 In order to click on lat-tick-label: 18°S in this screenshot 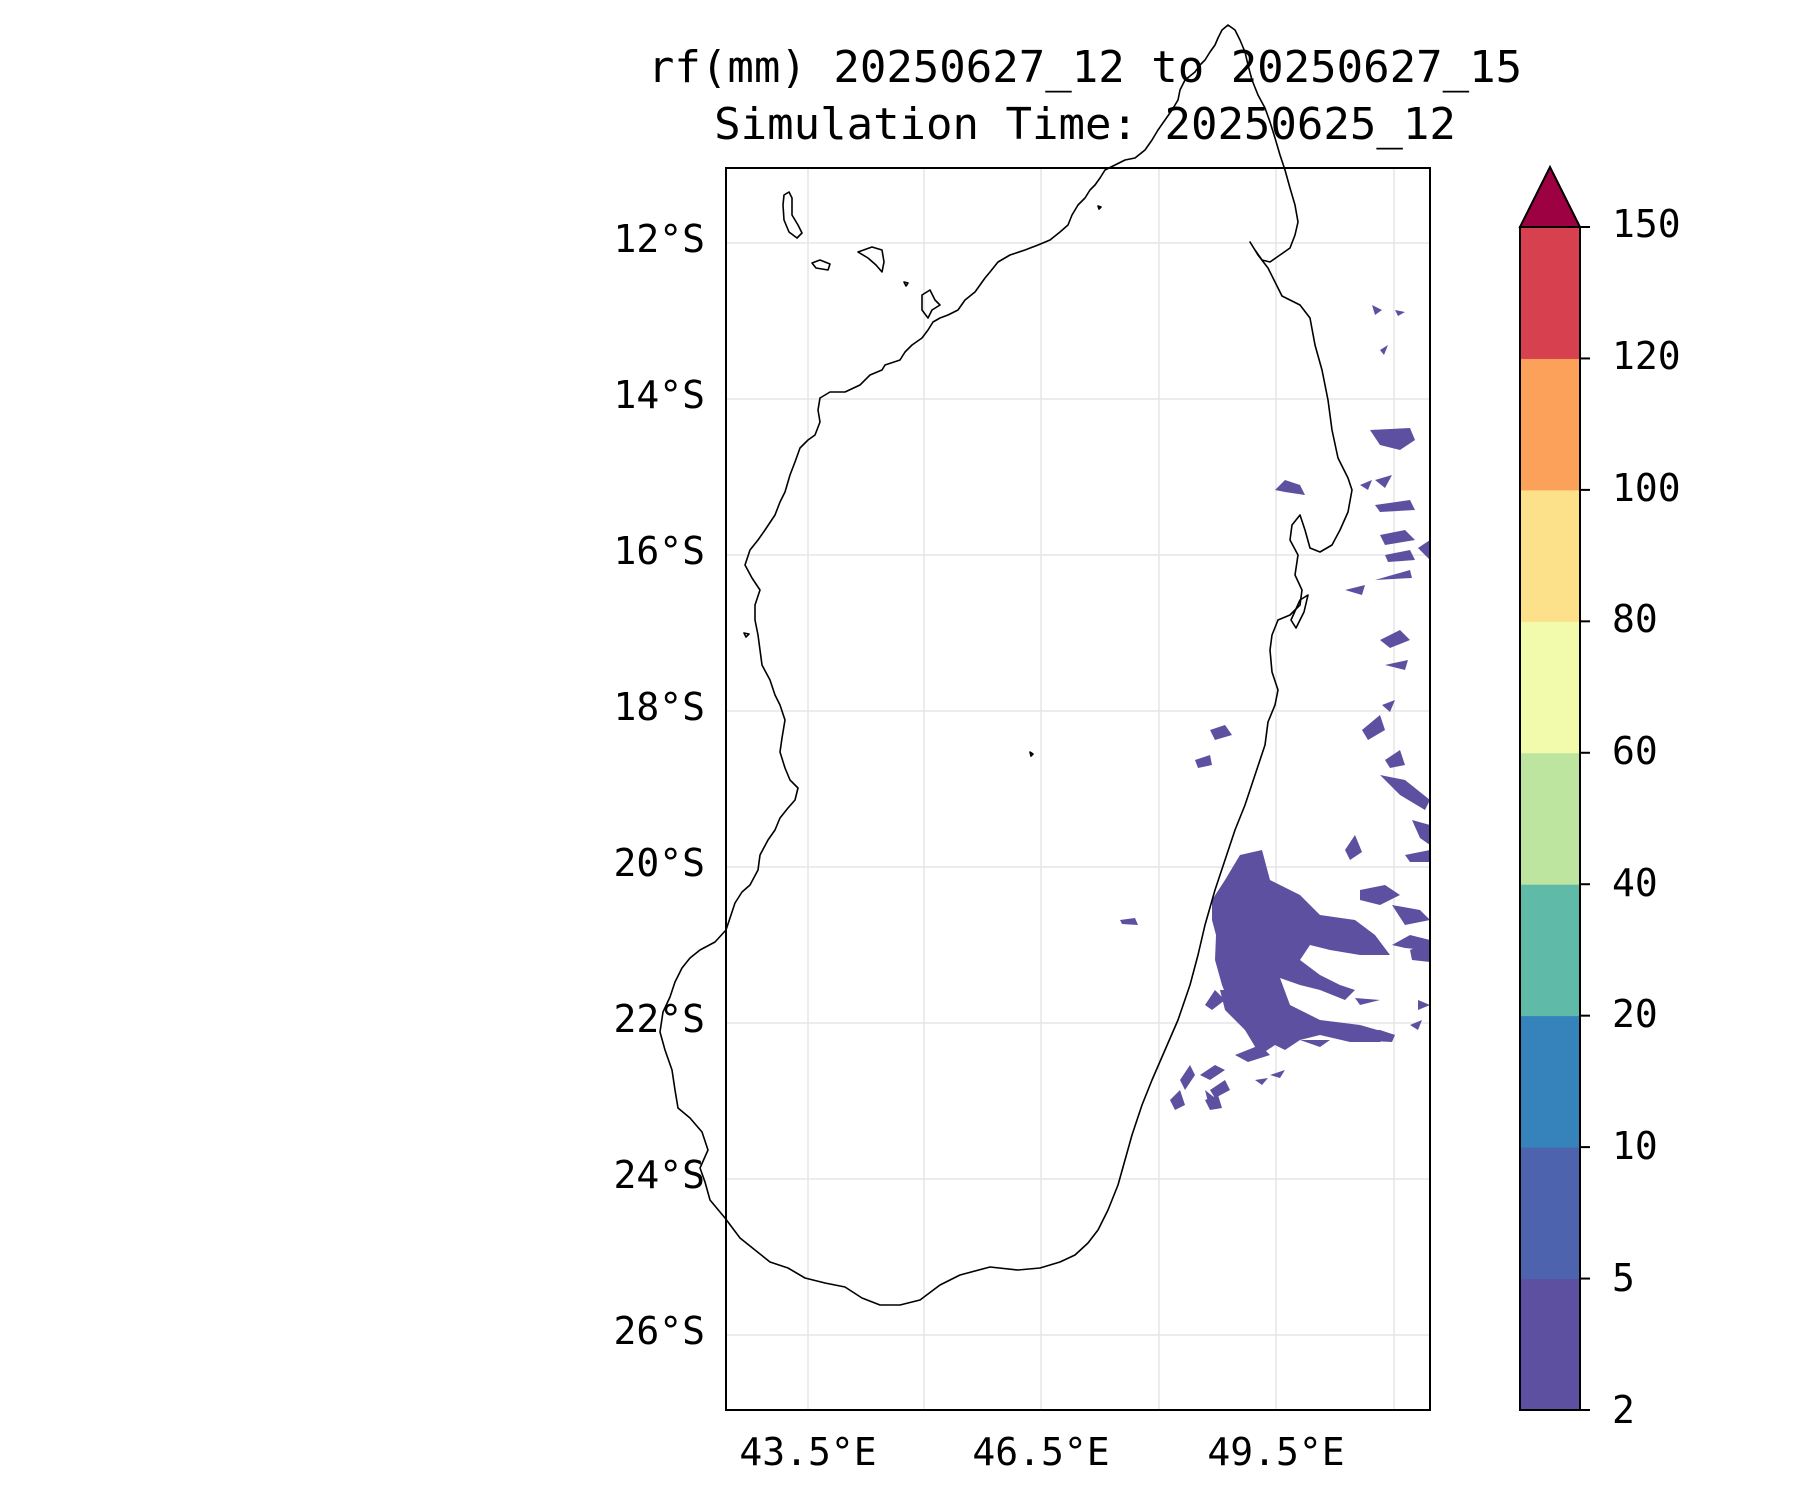, I will do `click(659, 707)`.